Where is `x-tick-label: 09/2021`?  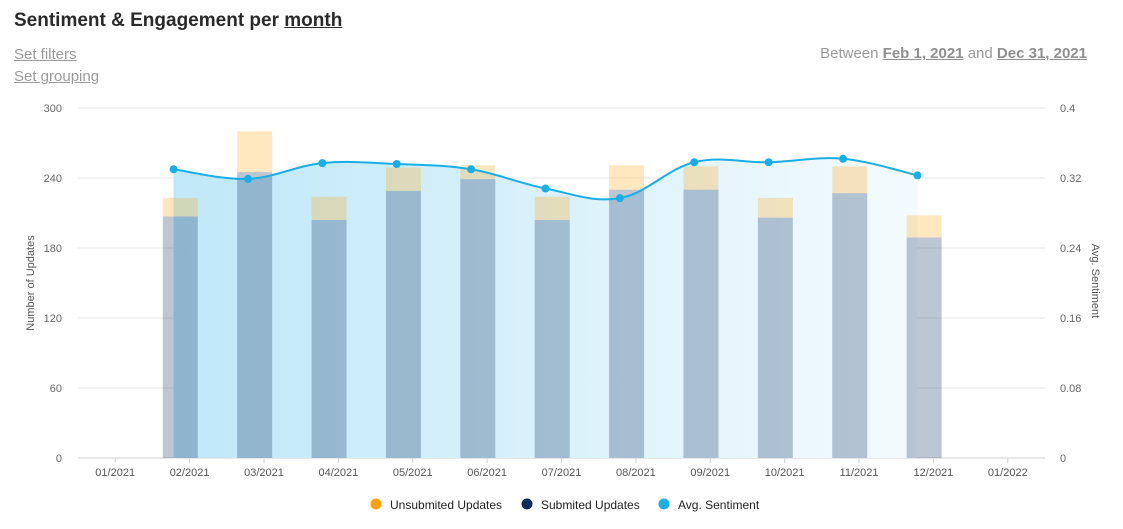
x-tick-label: 09/2021 is located at coordinates (710, 473).